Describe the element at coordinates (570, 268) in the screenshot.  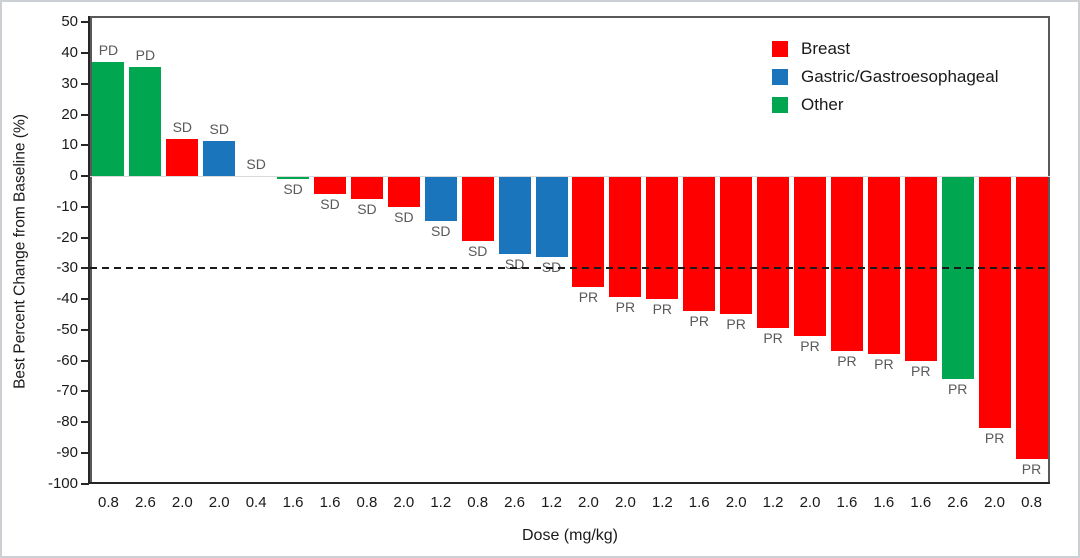
I see `minus-30-percent-reference-dashed-line` at that location.